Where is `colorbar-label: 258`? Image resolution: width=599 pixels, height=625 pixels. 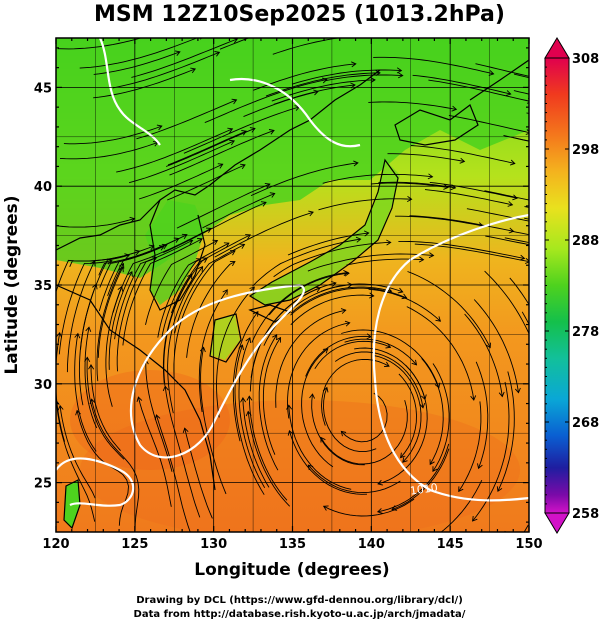 colorbar-label: 258 is located at coordinates (585, 514).